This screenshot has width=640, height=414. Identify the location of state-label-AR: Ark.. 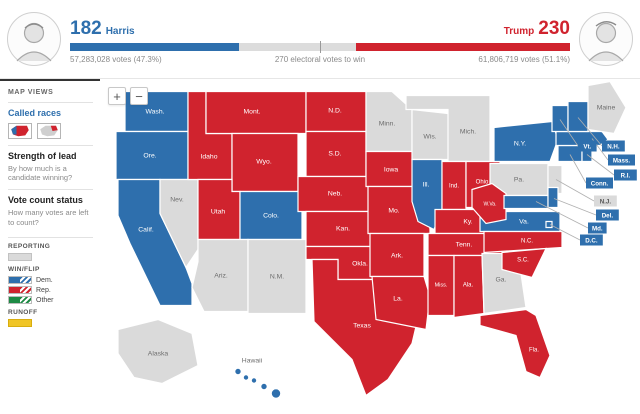
(397, 256).